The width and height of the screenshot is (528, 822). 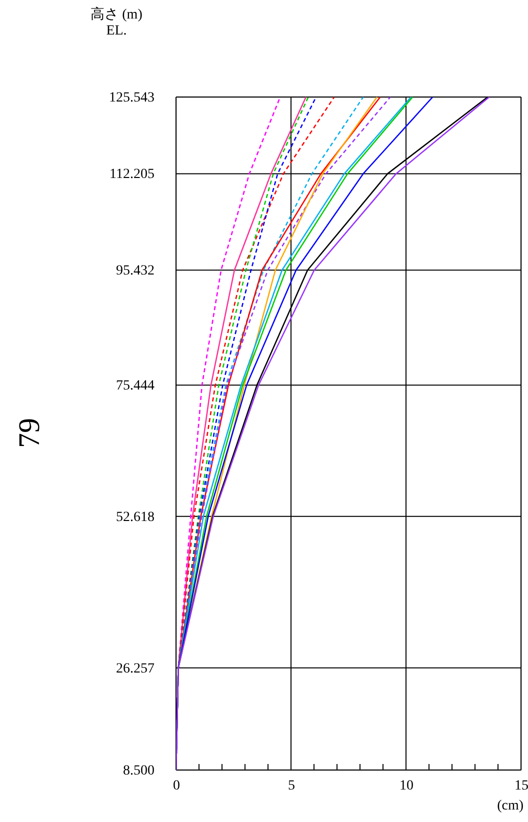 I want to click on text: 79, so click(x=29, y=433).